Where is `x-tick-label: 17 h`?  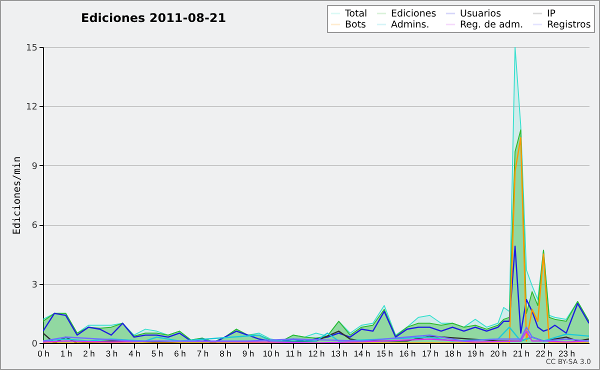 x-tick-label: 17 h is located at coordinates (430, 353).